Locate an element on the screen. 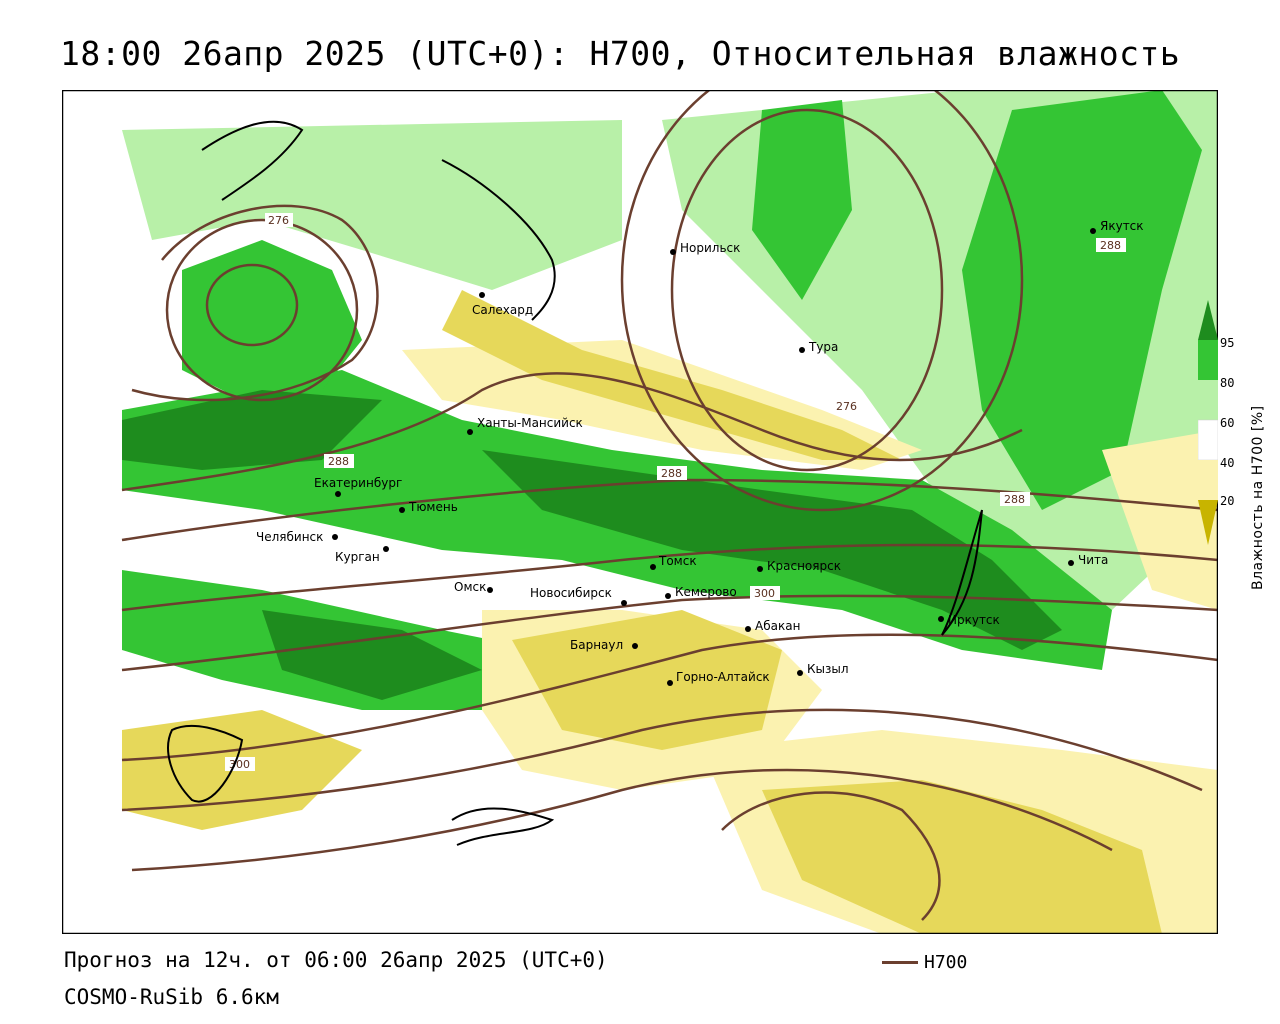 This screenshot has height=1024, width=1280. legend-tick: 95 is located at coordinates (1227, 343).